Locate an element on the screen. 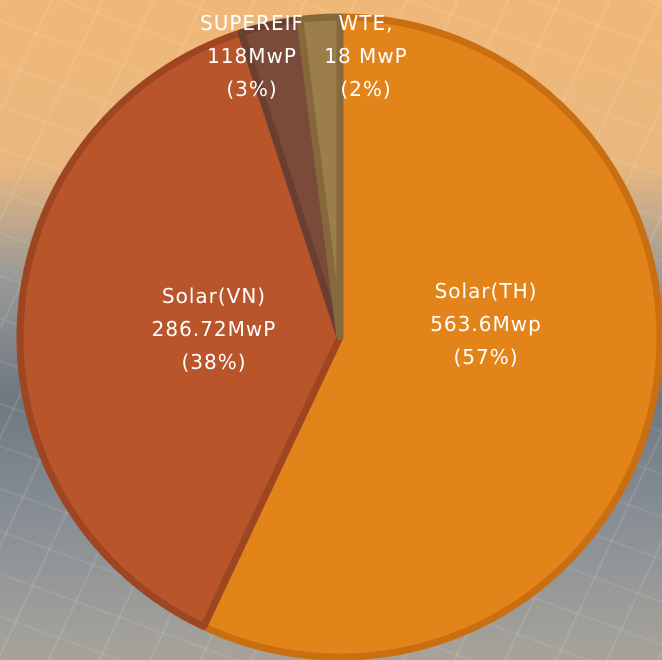  slice-capacity: 18 MwP is located at coordinates (365, 56).